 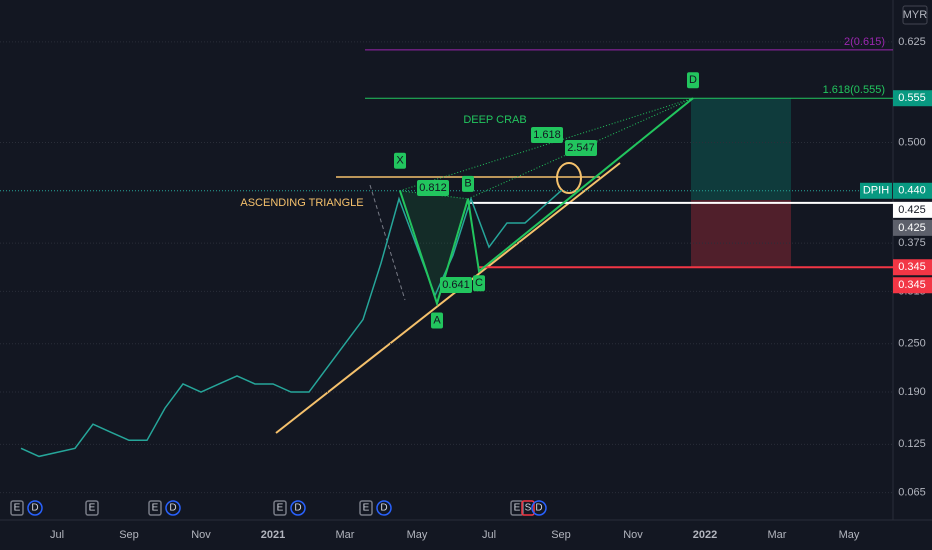 I want to click on y-tick-label: 0.250, so click(x=912, y=344).